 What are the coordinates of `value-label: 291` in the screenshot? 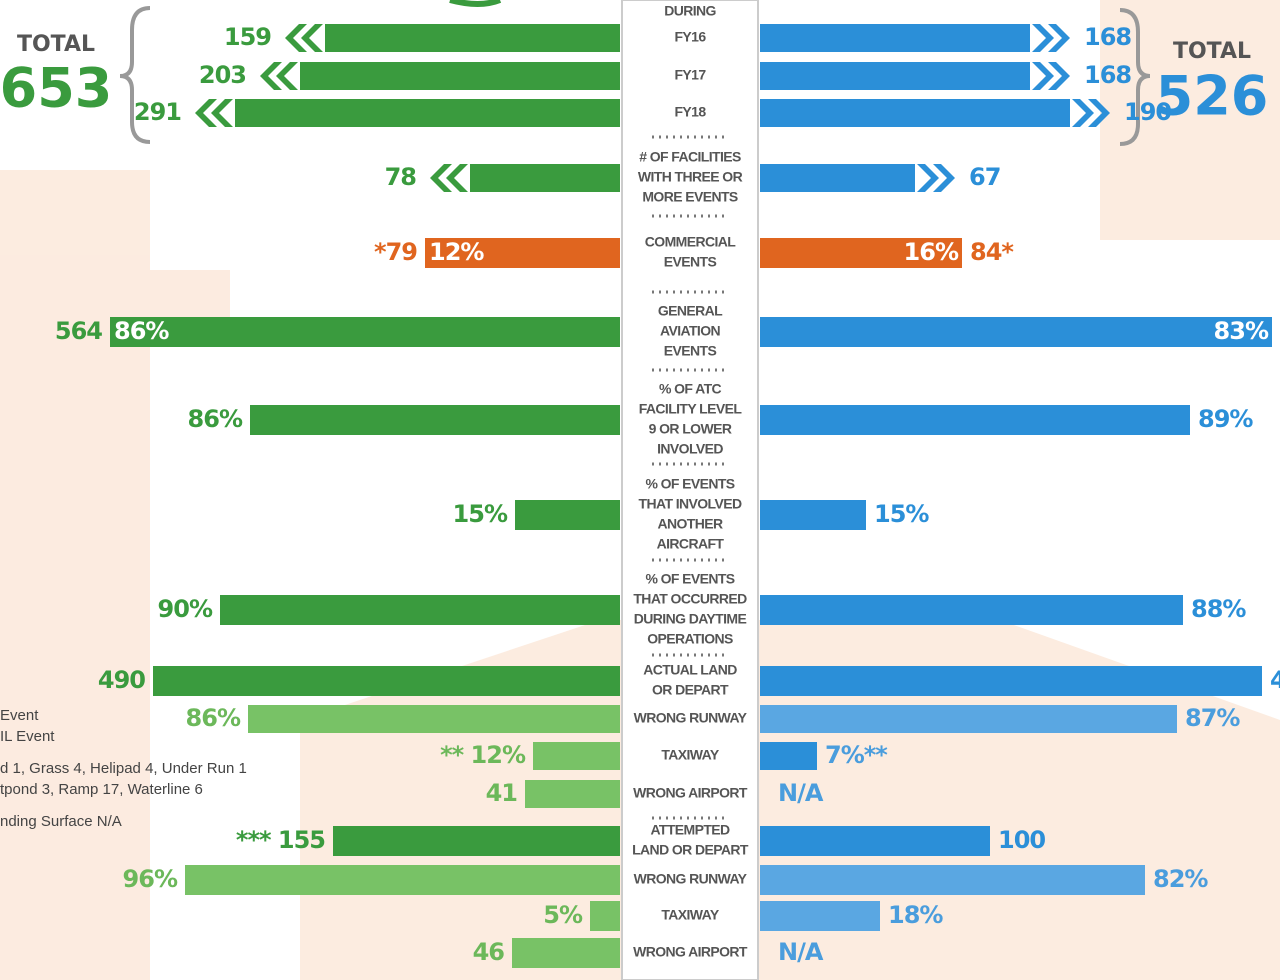 It's located at (157, 112).